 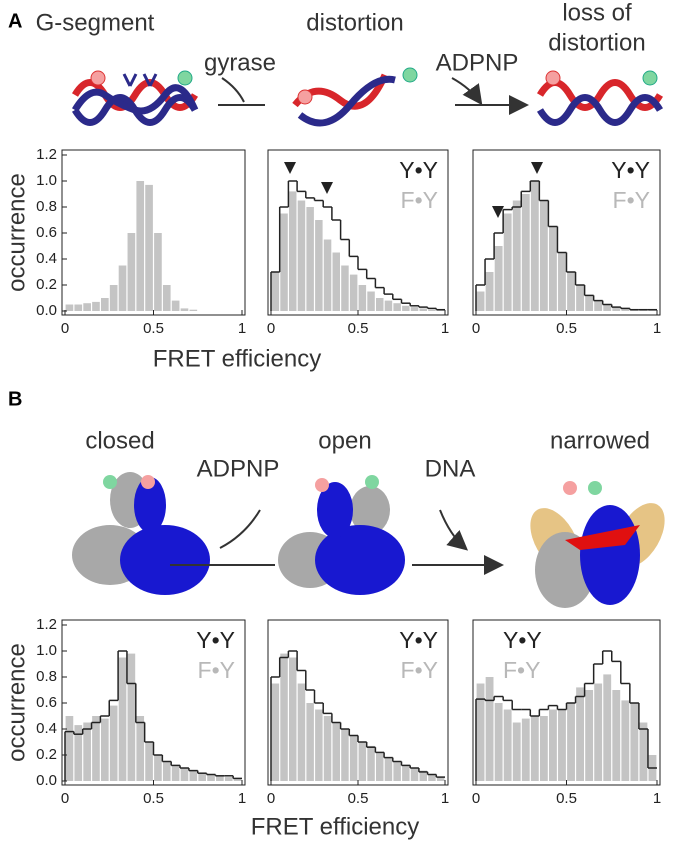 I want to click on y-tick-label: 0.2, so click(x=46, y=754).